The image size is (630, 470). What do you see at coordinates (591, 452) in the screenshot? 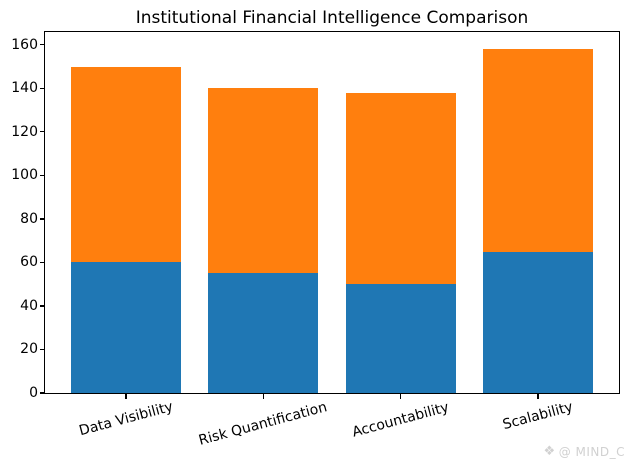
I see `watermark-text: @ MIND_C` at bounding box center [591, 452].